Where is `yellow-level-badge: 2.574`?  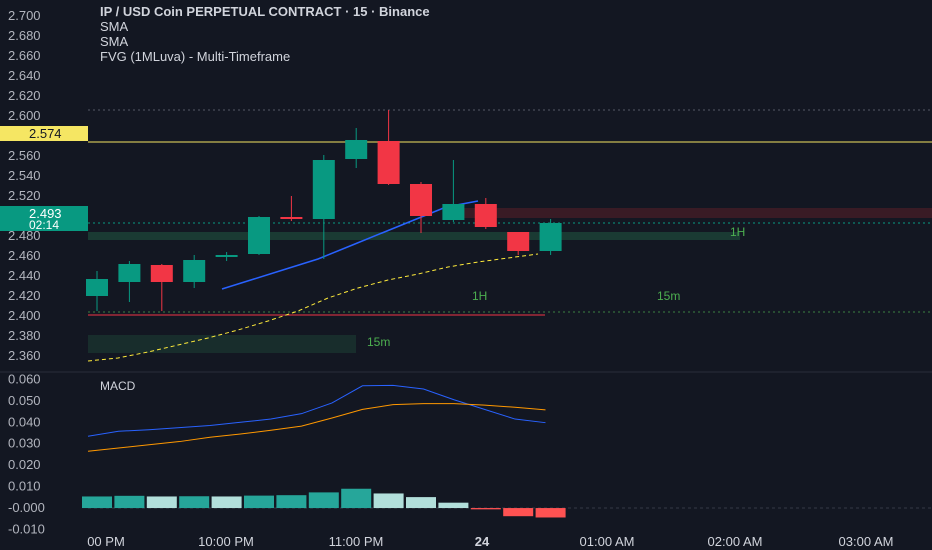
yellow-level-badge: 2.574 is located at coordinates (45, 133).